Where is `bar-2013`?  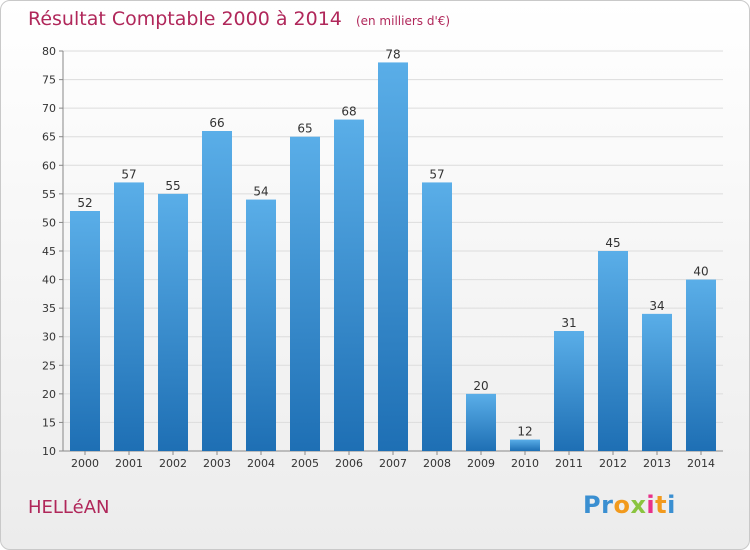
bar-2013 is located at coordinates (657, 382).